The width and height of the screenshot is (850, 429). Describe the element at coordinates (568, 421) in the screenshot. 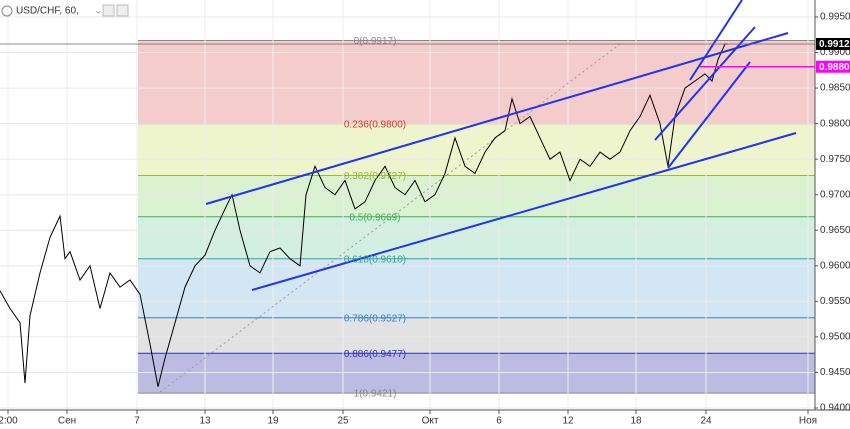

I see `x-tick-label: 12` at that location.